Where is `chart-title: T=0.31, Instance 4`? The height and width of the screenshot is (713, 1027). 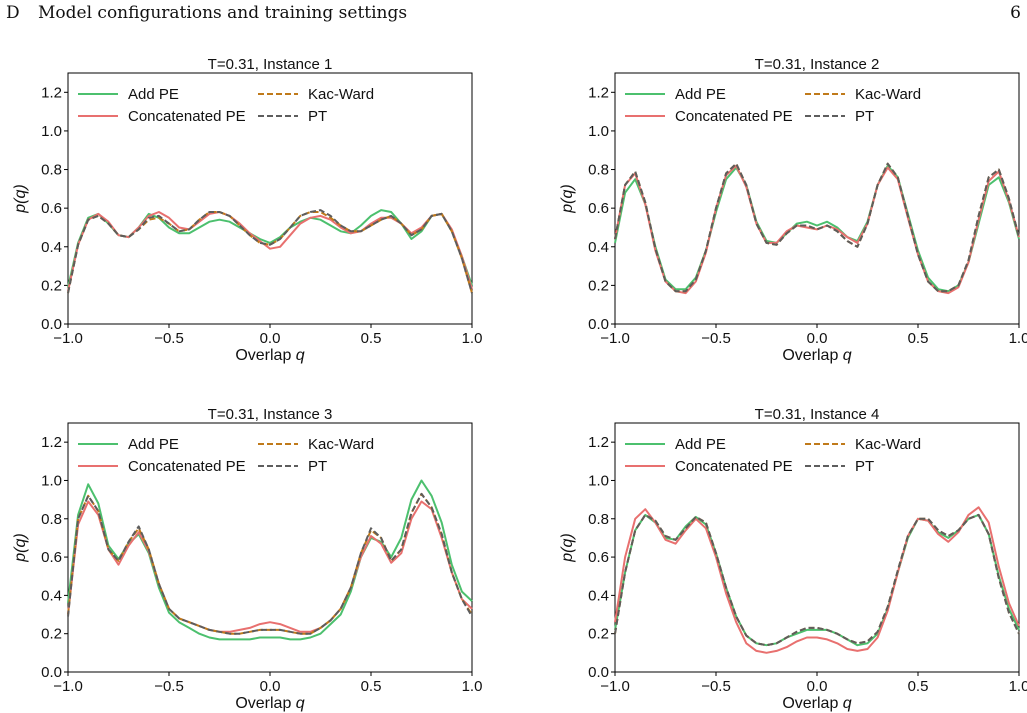
chart-title: T=0.31, Instance 4 is located at coordinates (817, 414).